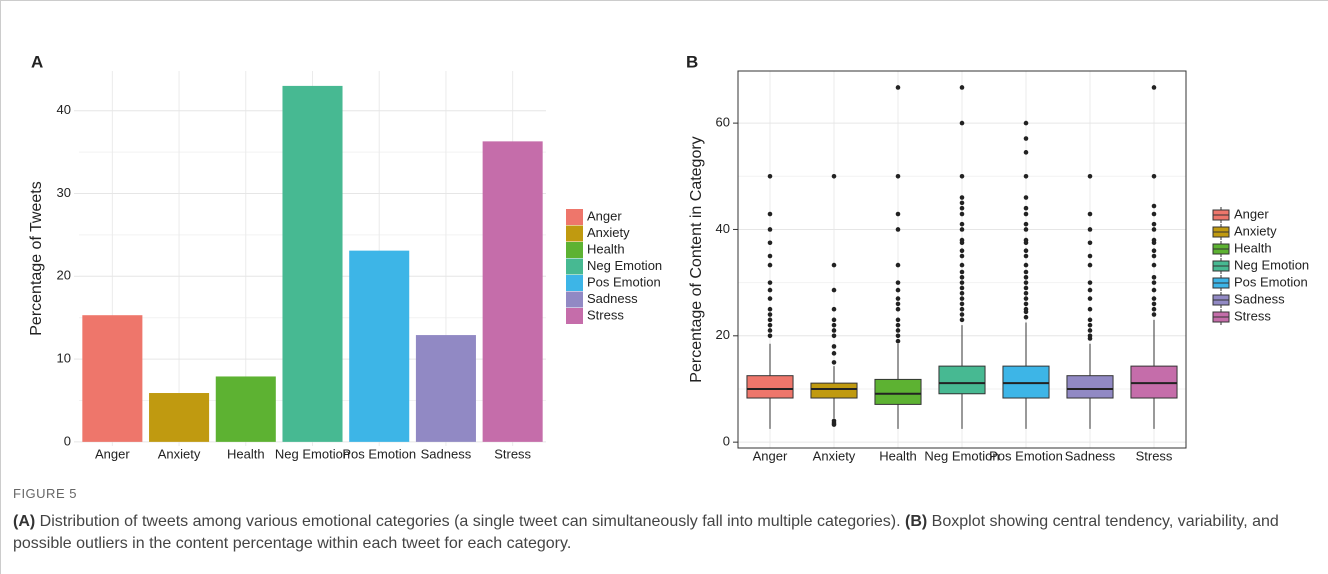 The width and height of the screenshot is (1328, 574). Describe the element at coordinates (64, 109) in the screenshot. I see `y-tick-label: 40` at that location.